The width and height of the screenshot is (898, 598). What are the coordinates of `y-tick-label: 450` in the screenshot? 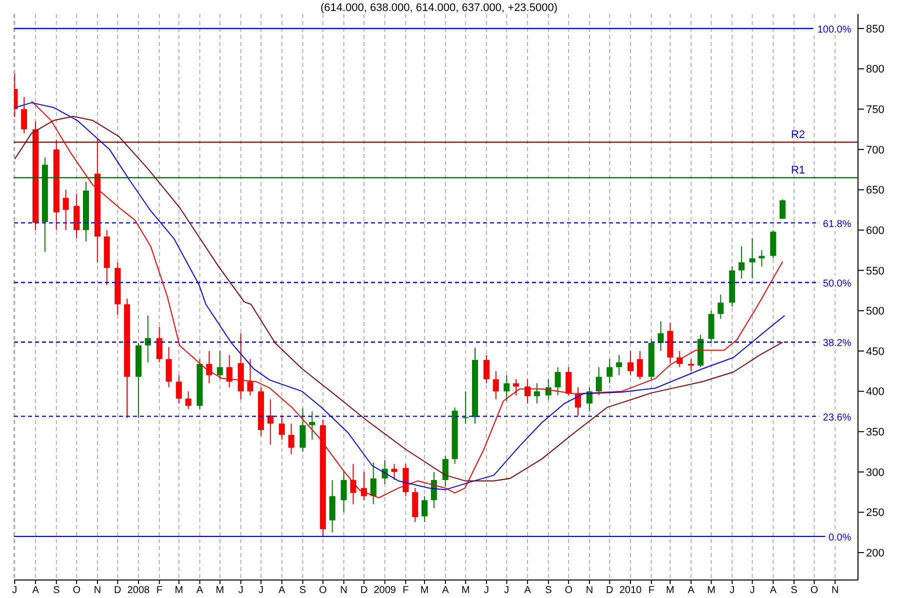 It's located at (875, 352).